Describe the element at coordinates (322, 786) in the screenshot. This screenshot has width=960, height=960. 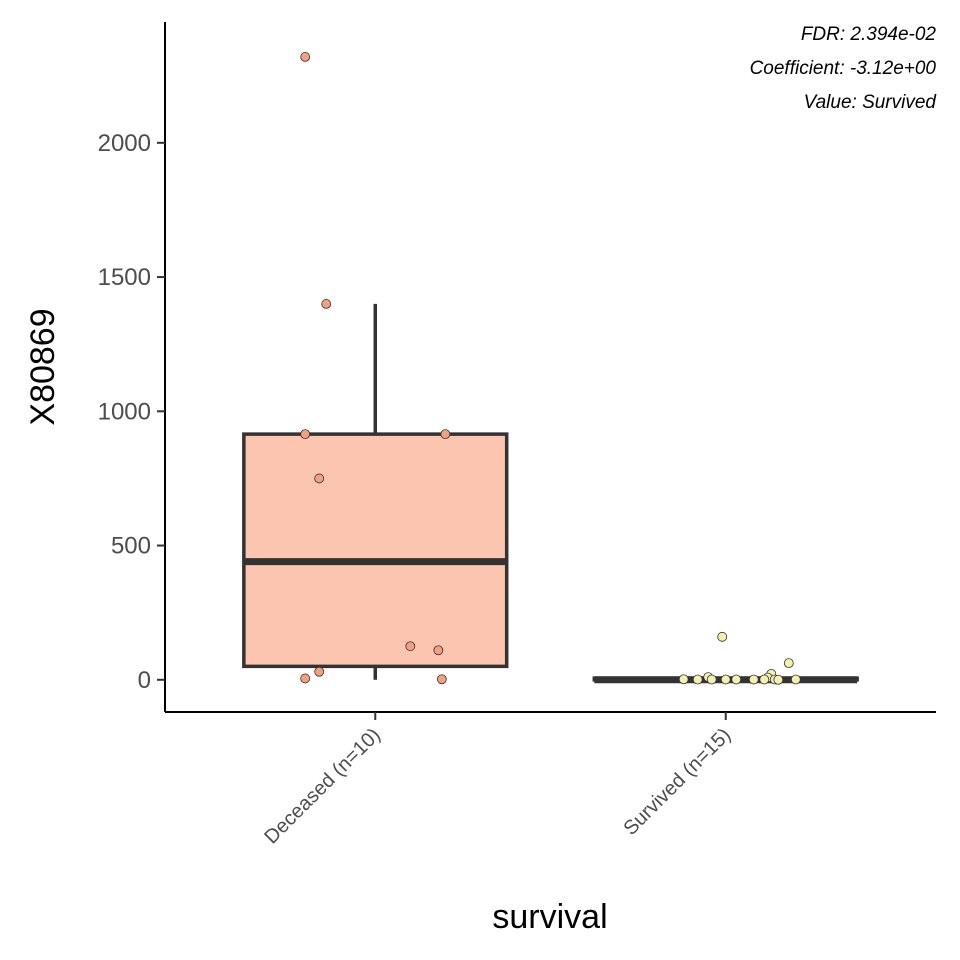
I see `x-tick-label: Deceased (n=10)` at that location.